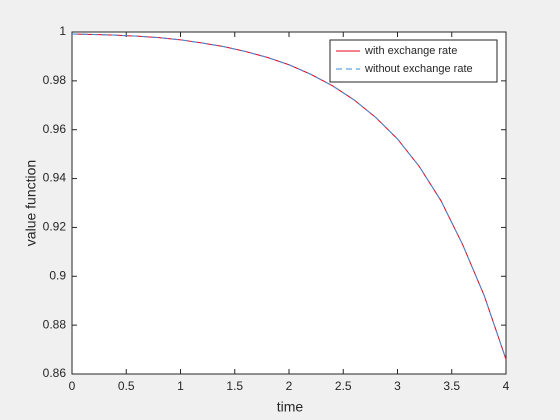  What do you see at coordinates (126, 386) in the screenshot?
I see `x-tick-label: 0.5` at bounding box center [126, 386].